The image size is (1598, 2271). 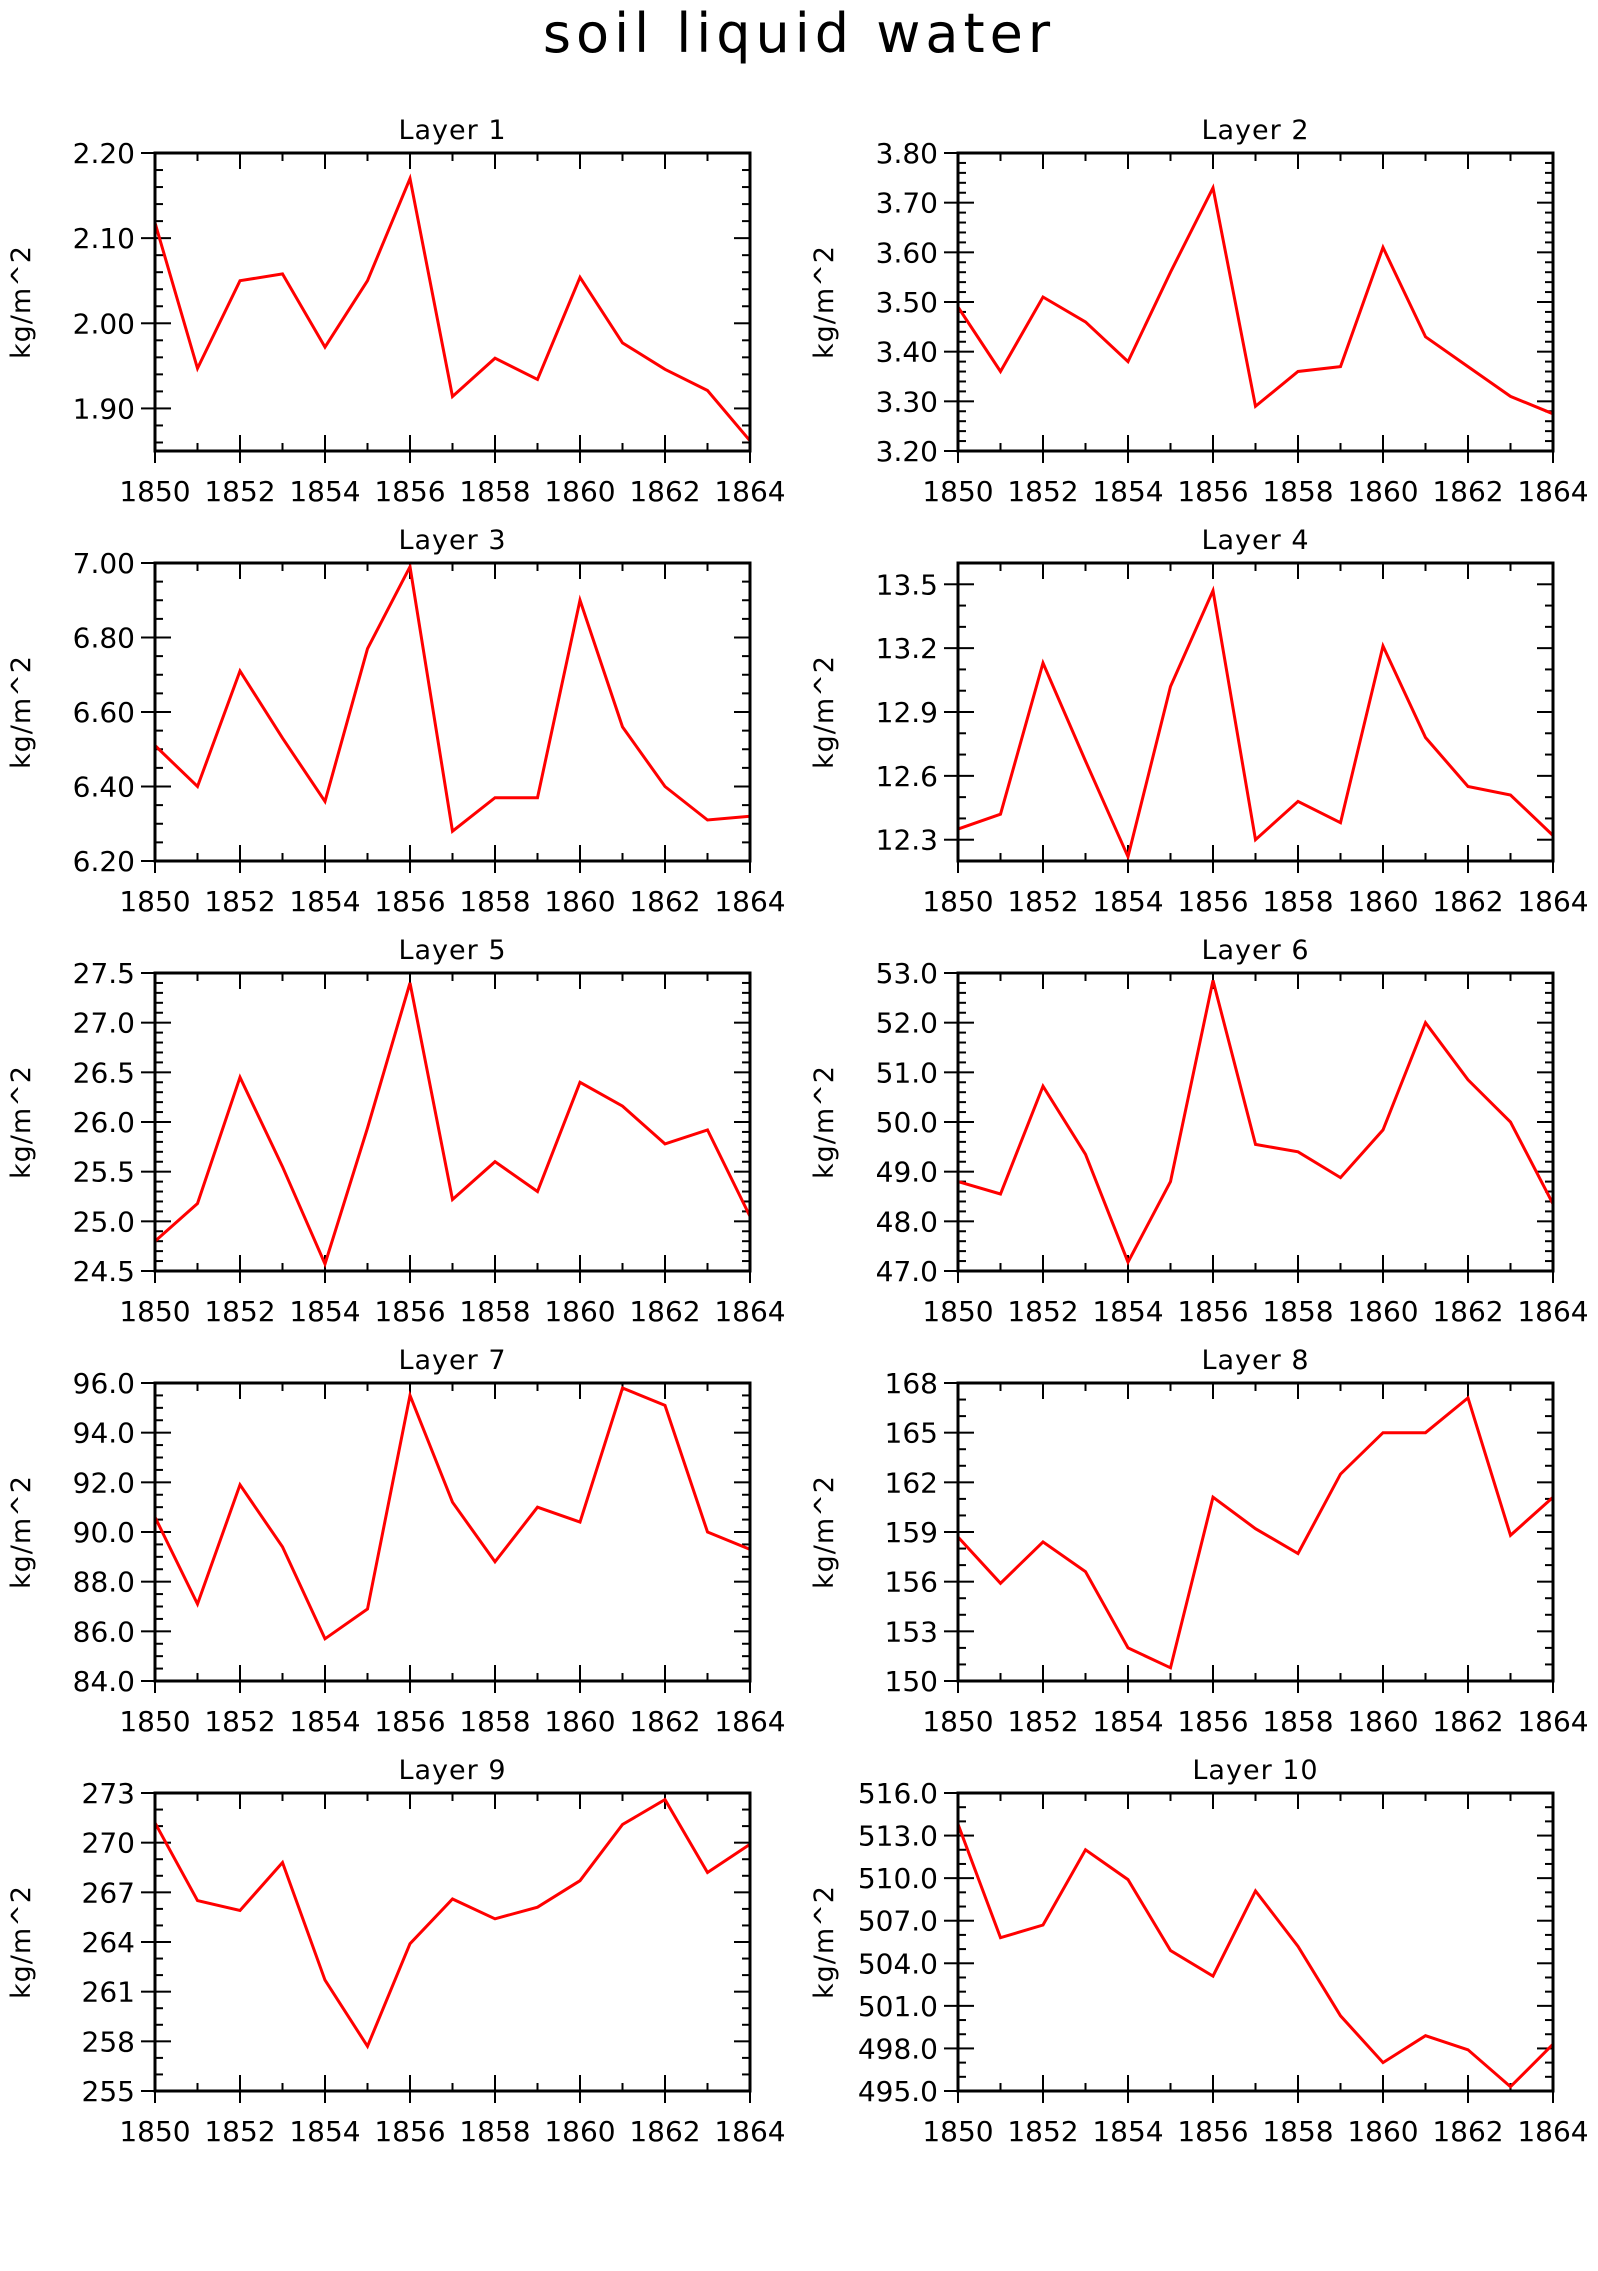 What do you see at coordinates (452, 540) in the screenshot?
I see `panel-title: Layer 3` at bounding box center [452, 540].